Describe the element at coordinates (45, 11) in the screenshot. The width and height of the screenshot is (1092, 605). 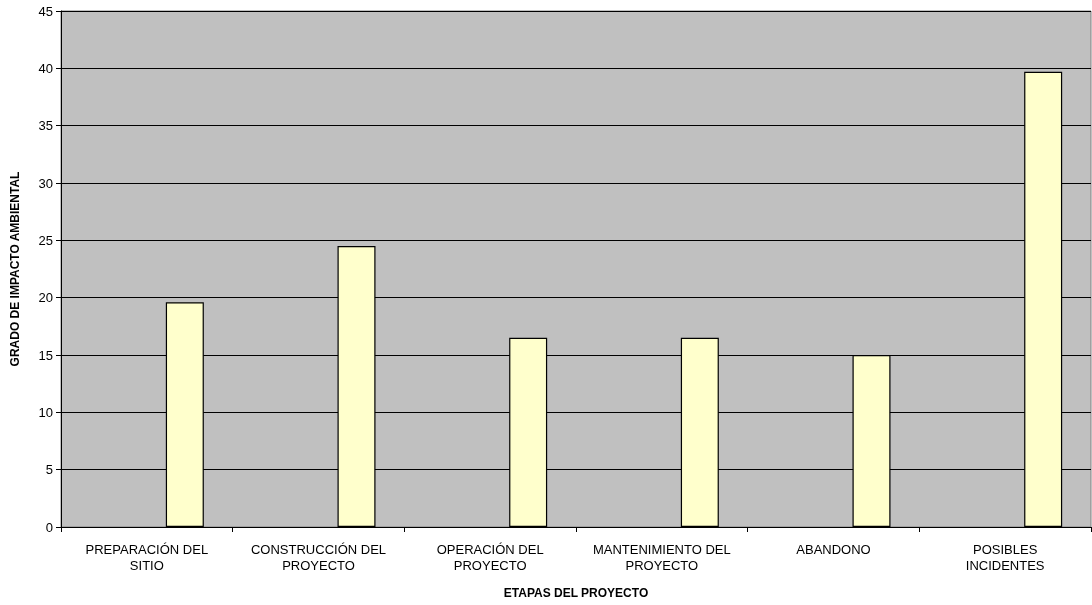
I see `y-tick-label: 45` at that location.